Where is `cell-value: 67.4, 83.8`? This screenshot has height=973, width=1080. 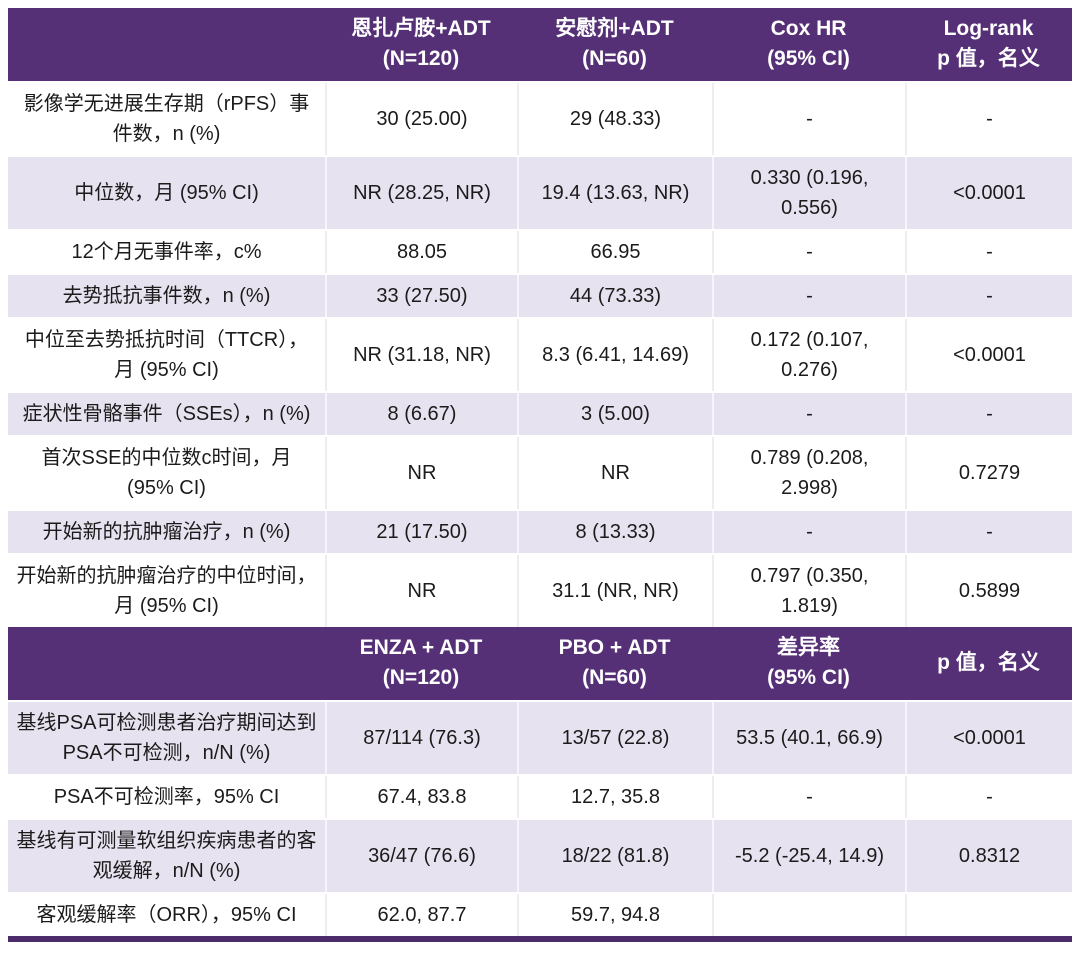
cell-value: 67.4, 83.8 is located at coordinates (421, 796).